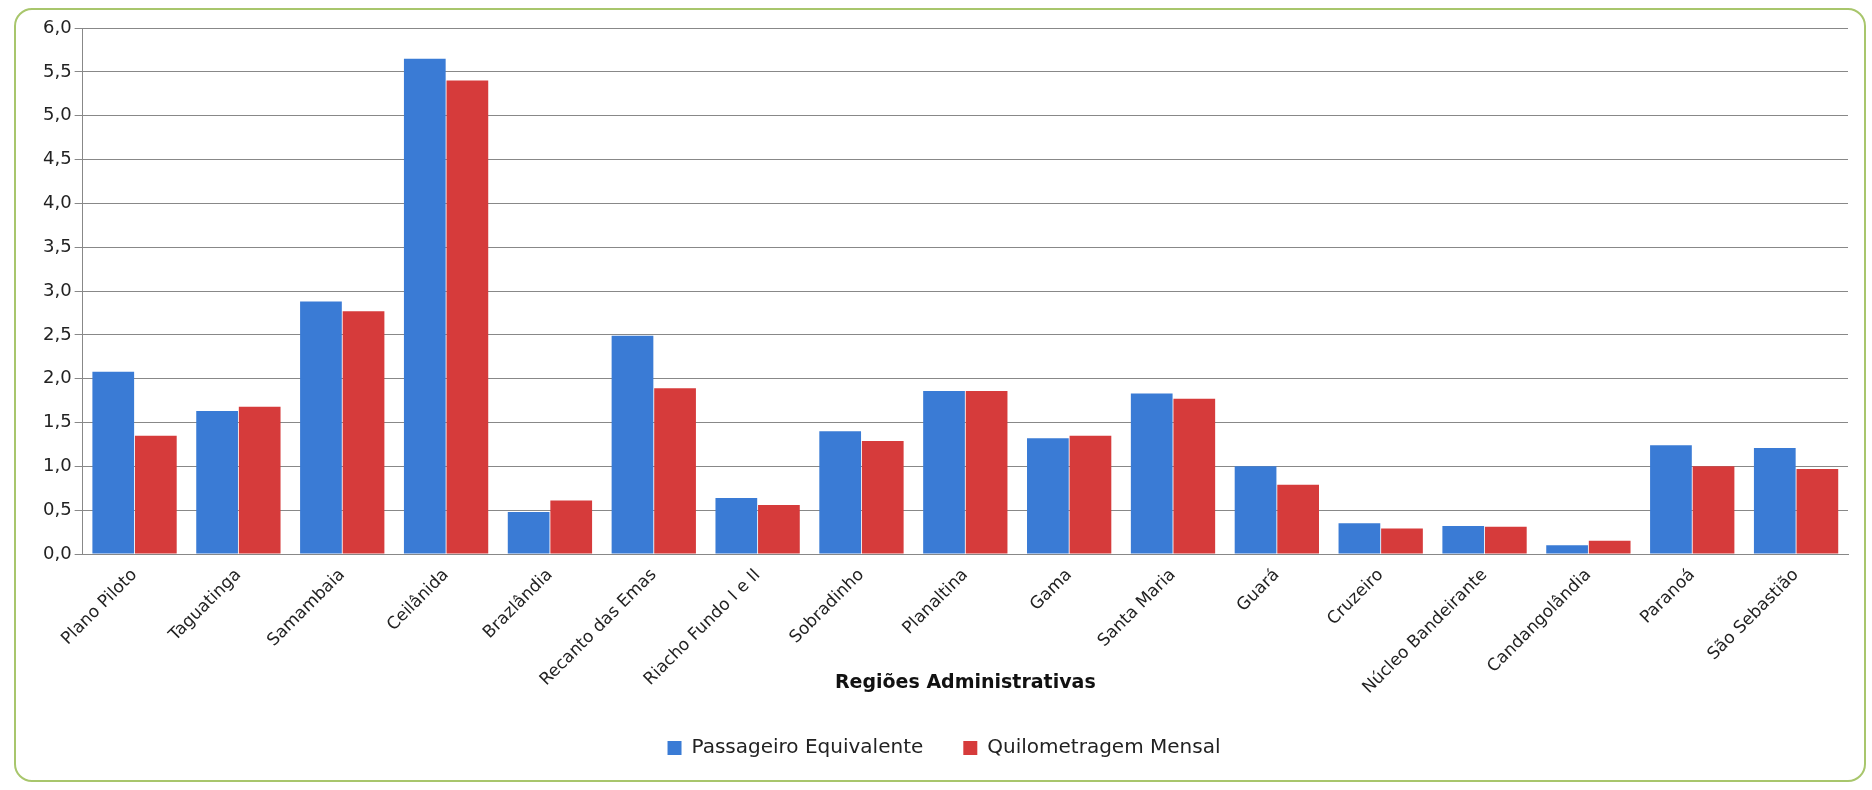  What do you see at coordinates (57, 158) in the screenshot?
I see `y-tick-label: 4,5` at bounding box center [57, 158].